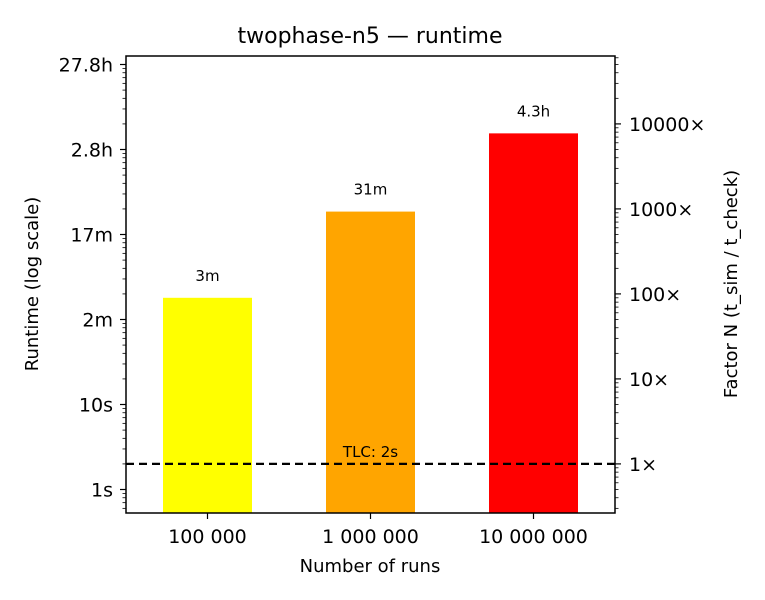 The width and height of the screenshot is (765, 600). Describe the element at coordinates (660, 283) in the screenshot. I see `right-axis: 1× 10× 100× 1000× 10000×` at that location.